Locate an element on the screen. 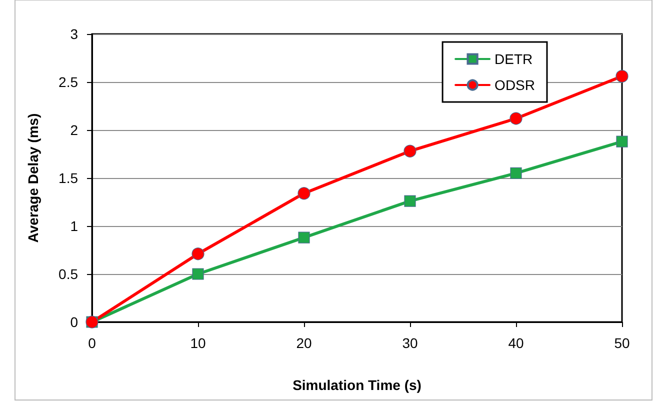 Image resolution: width=667 pixels, height=401 pixels. y-tick-label: 0 is located at coordinates (74, 322).